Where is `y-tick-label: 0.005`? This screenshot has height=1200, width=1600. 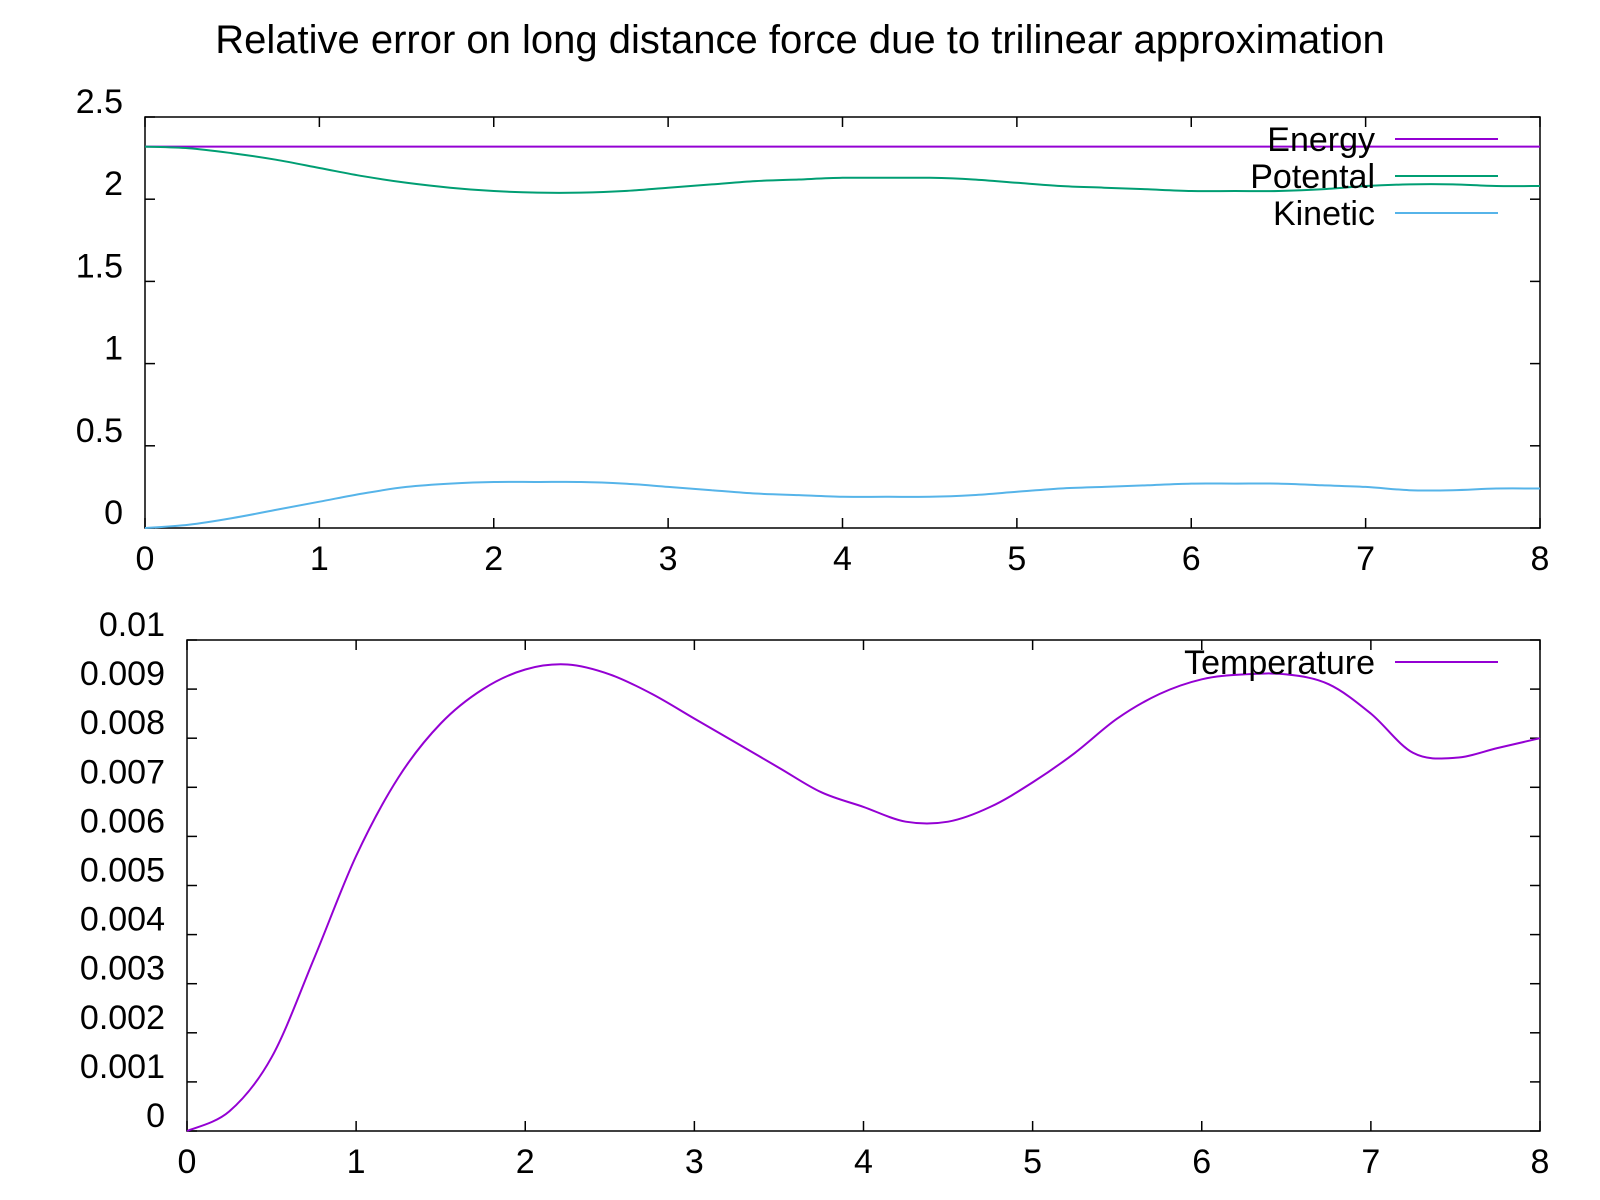
y-tick-label: 0.005 is located at coordinates (122, 871).